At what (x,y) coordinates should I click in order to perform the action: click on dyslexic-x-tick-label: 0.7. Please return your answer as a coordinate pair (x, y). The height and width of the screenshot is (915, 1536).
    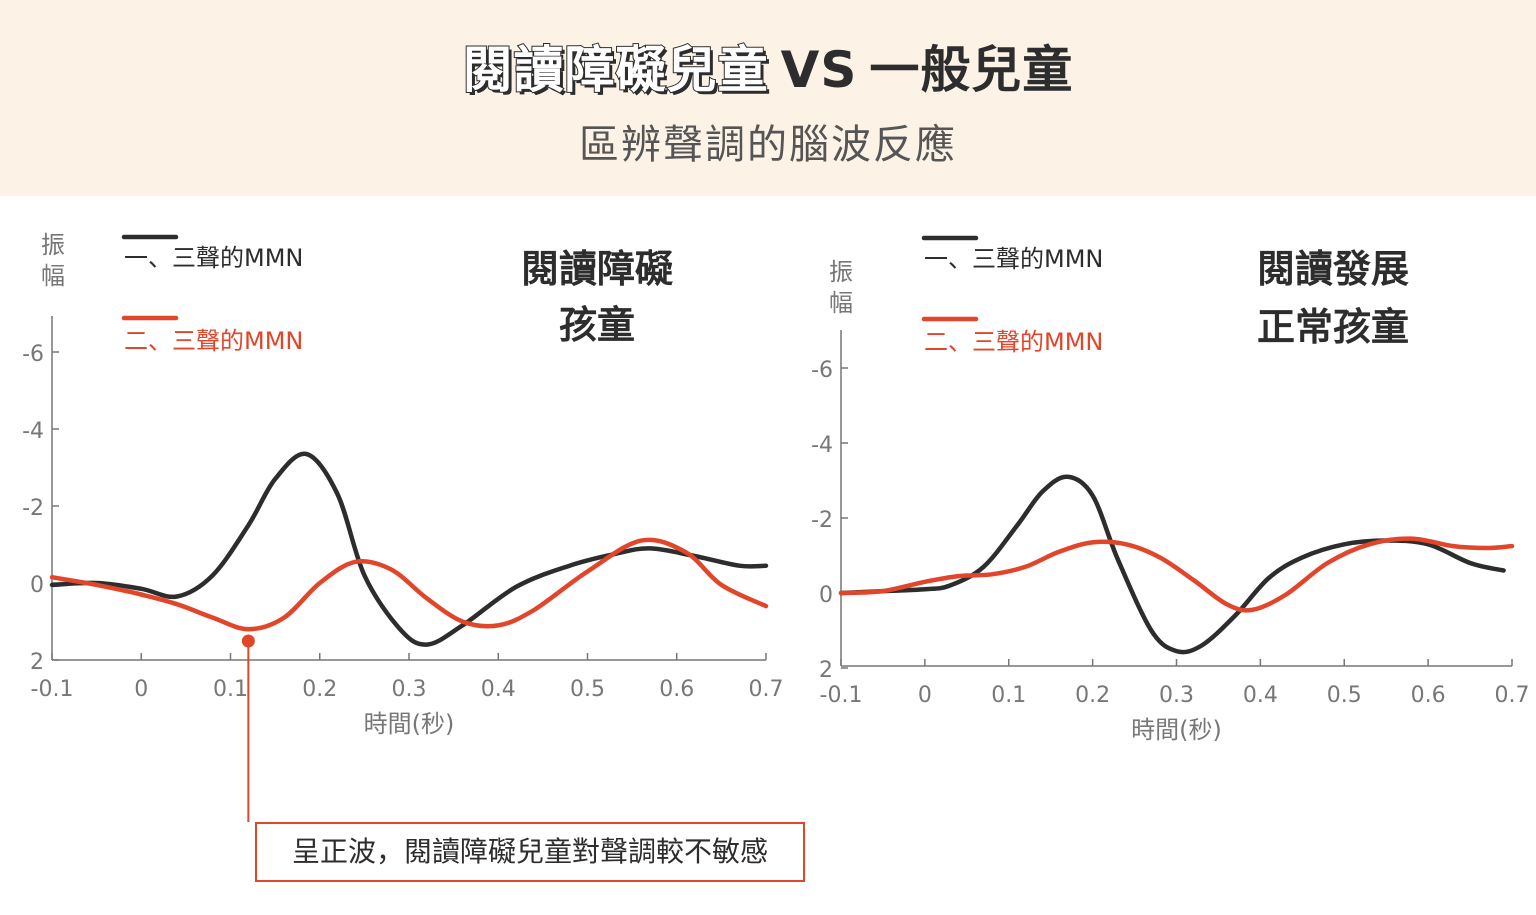
    Looking at the image, I should click on (766, 689).